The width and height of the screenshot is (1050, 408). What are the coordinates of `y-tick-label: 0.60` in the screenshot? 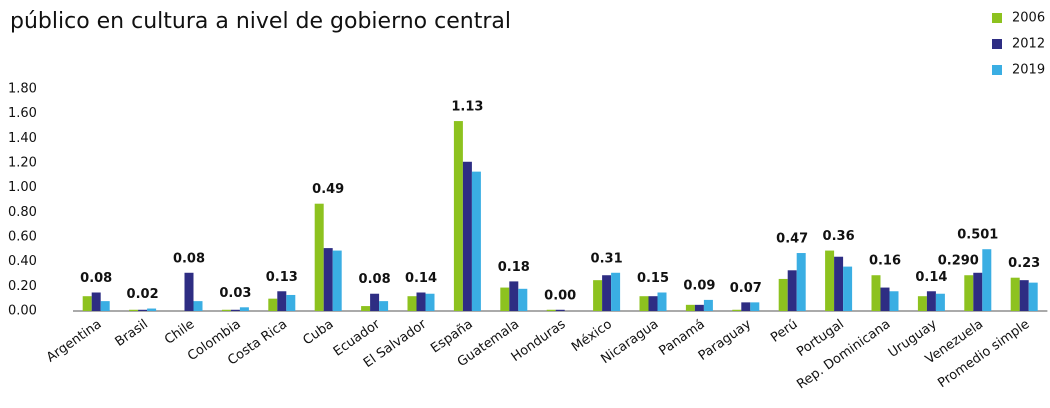 It's located at (22, 237).